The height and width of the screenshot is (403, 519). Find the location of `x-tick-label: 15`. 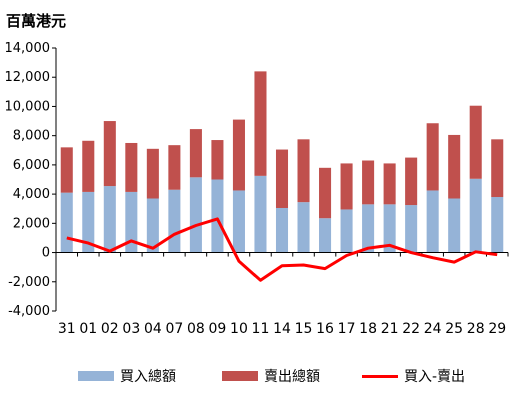

x-tick-label: 15 is located at coordinates (304, 329).